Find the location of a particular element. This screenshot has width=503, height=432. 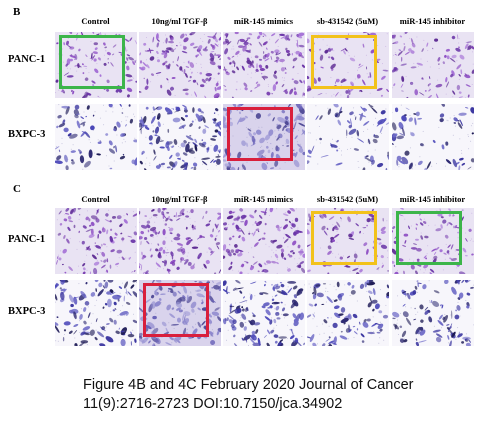

panel-c-col-label-0: Control is located at coordinates (95, 199).